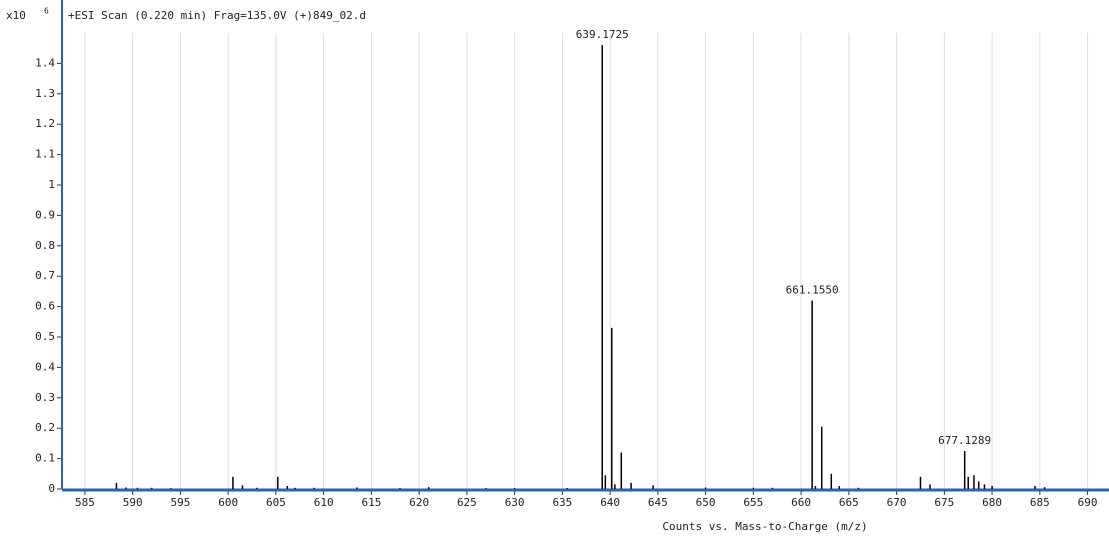 The image size is (1109, 540). I want to click on x-tick-label: 645, so click(658, 502).